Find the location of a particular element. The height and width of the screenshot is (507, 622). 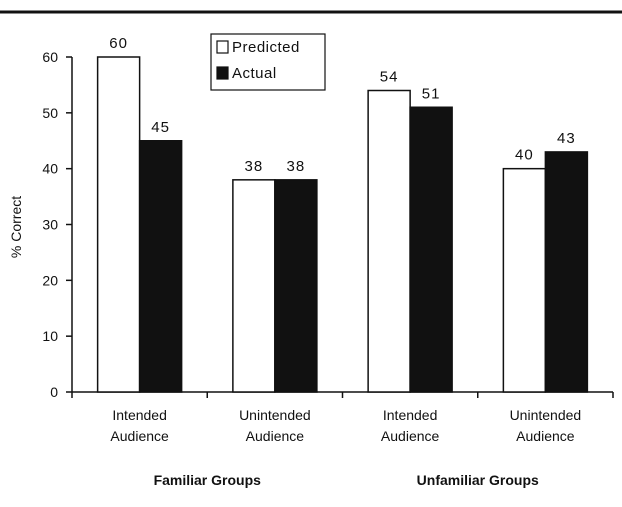

y-axis-title: % Correct is located at coordinates (16, 227).